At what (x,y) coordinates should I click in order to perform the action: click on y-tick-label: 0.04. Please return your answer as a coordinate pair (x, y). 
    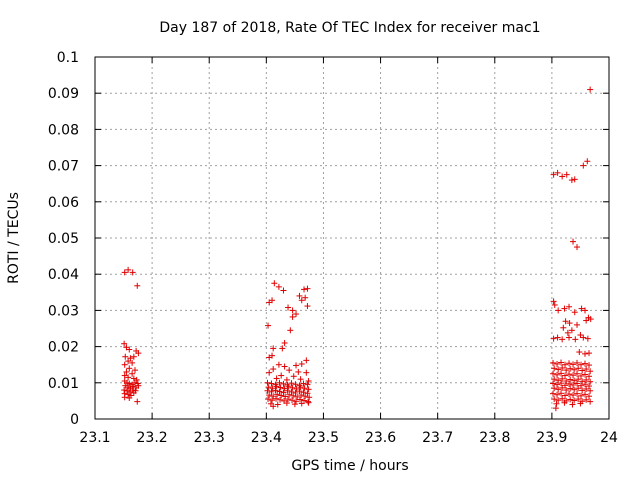
    Looking at the image, I should click on (63, 275).